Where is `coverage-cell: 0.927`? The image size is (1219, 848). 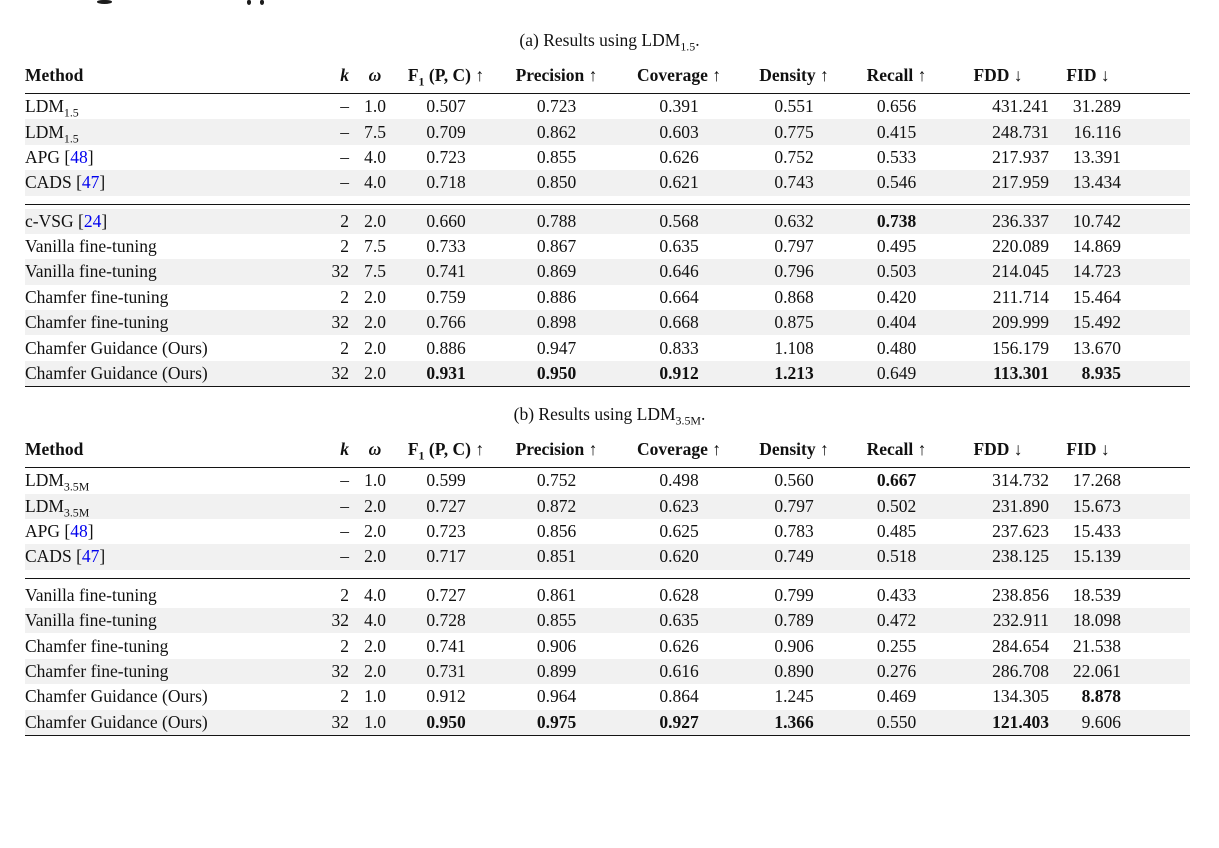
coverage-cell: 0.927 is located at coordinates (679, 722).